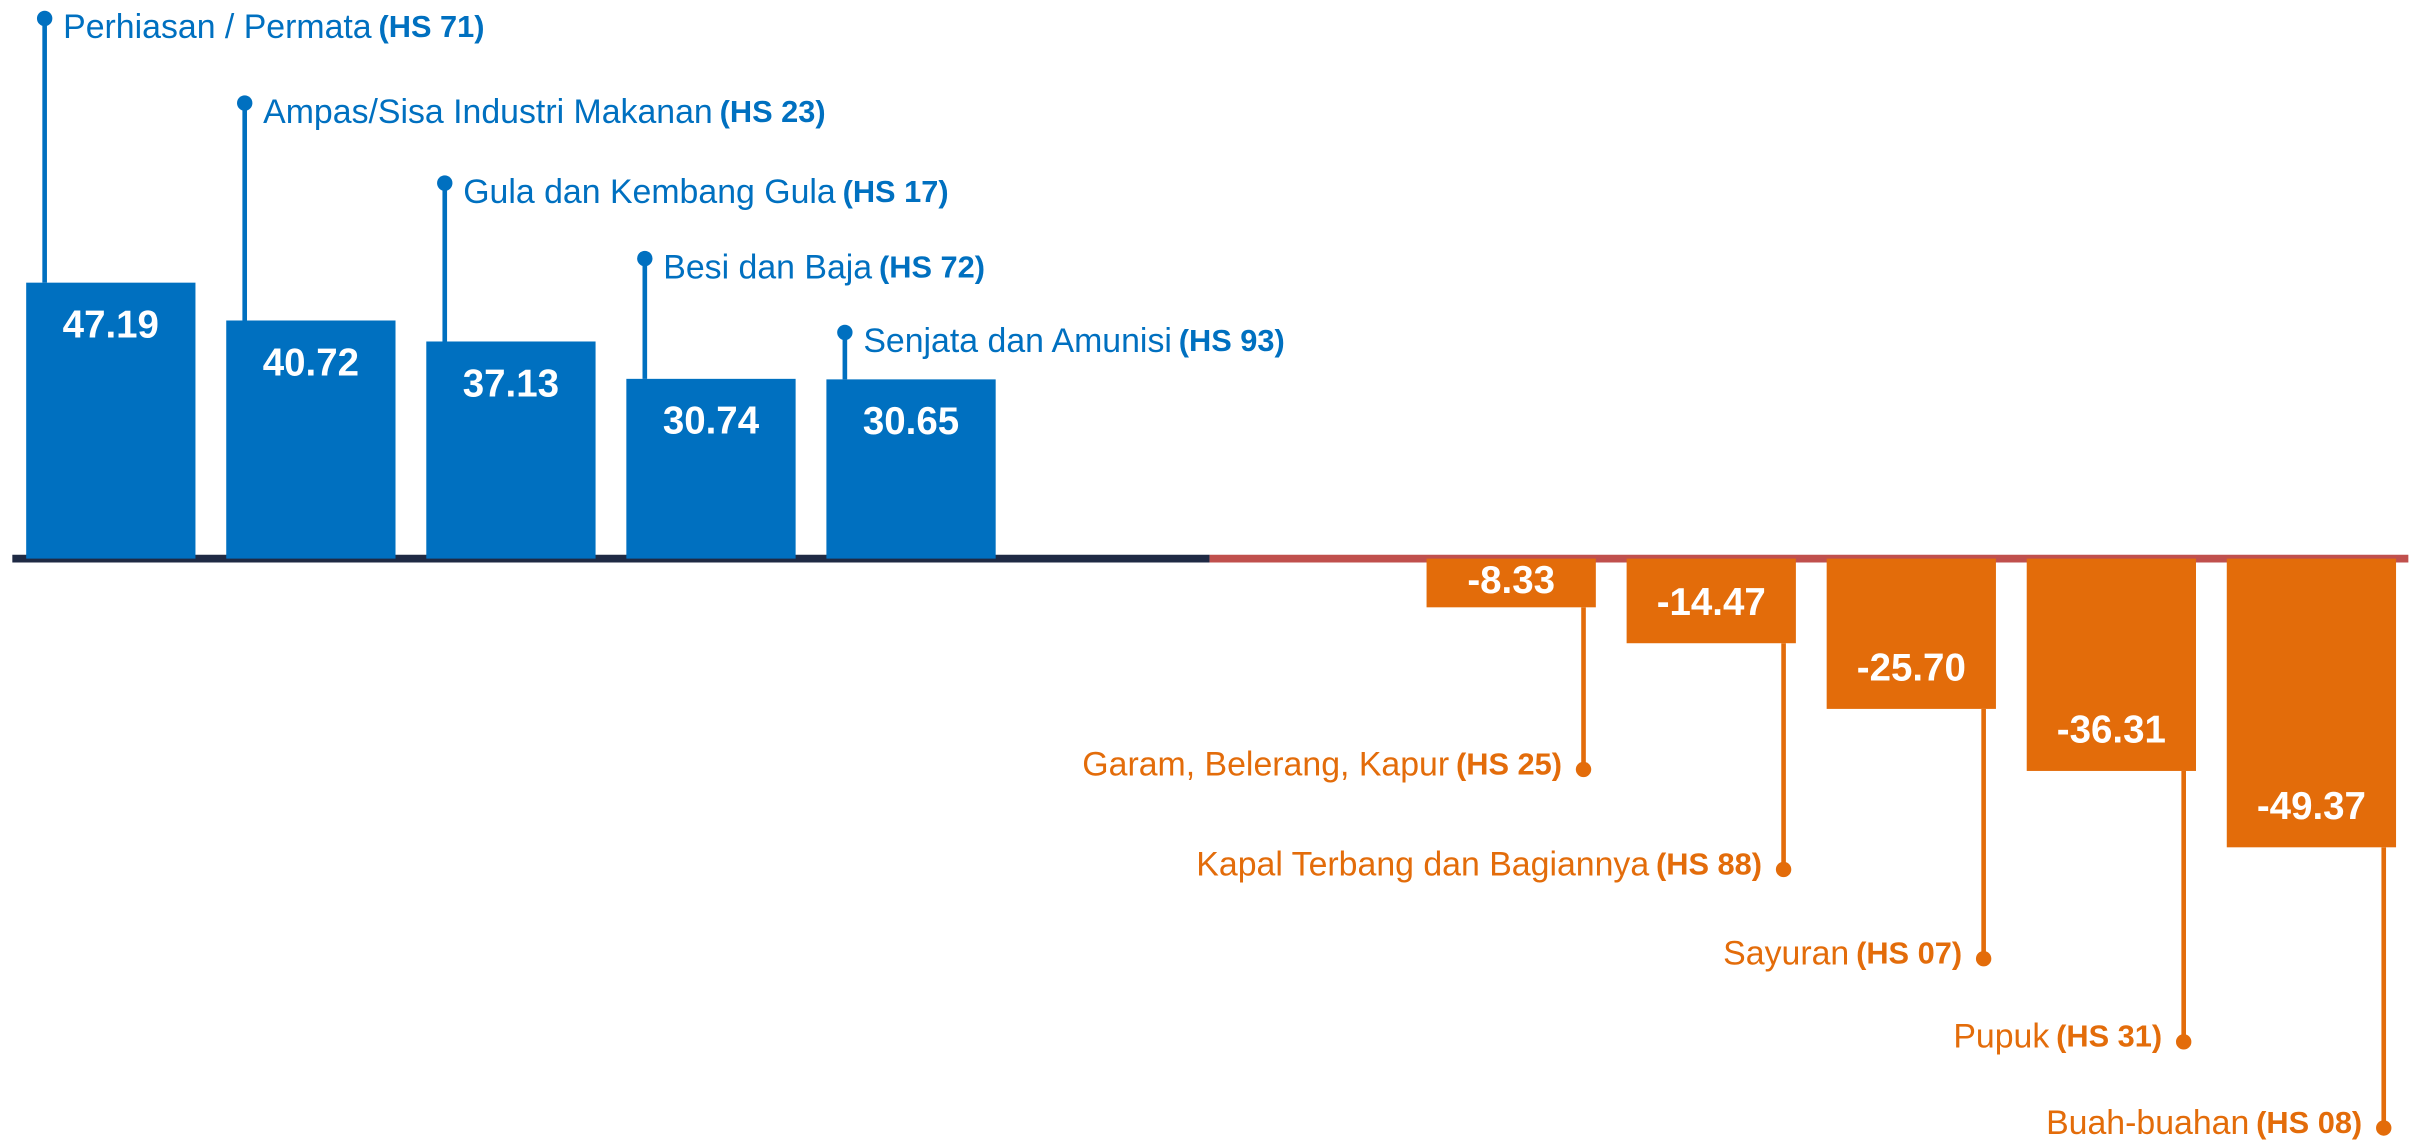  What do you see at coordinates (1509, 763) in the screenshot?
I see `category-code: (HS 25)` at bounding box center [1509, 763].